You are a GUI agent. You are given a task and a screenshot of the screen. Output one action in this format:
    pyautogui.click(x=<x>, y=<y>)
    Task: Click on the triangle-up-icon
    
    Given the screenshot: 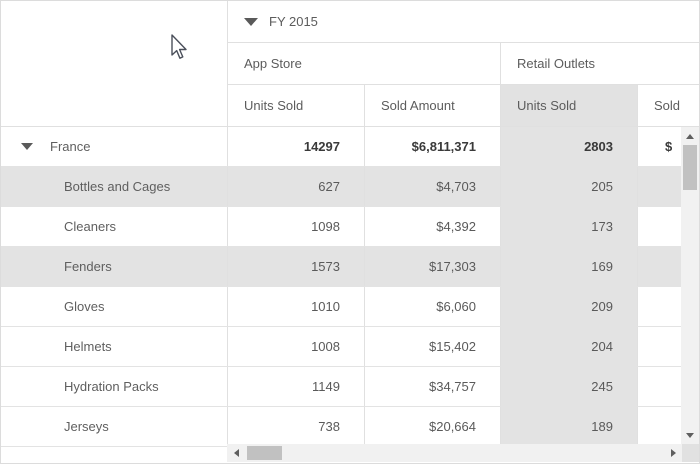 What is the action you would take?
    pyautogui.click(x=690, y=136)
    